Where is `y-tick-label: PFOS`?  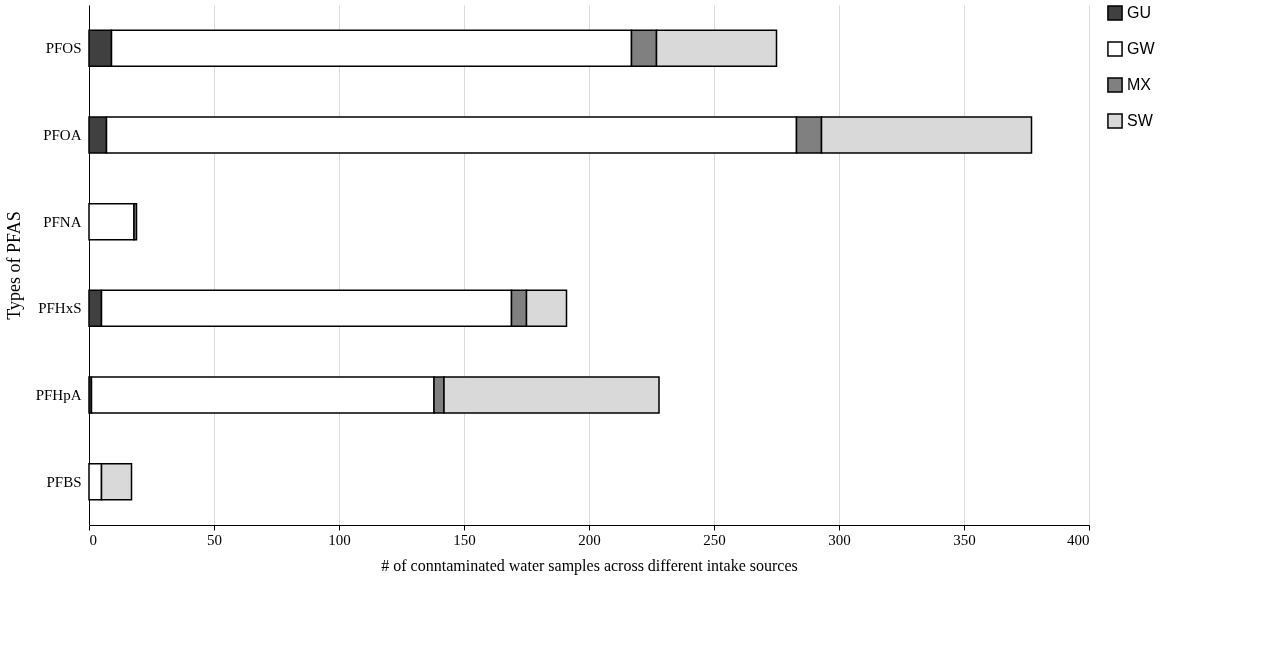 y-tick-label: PFOS is located at coordinates (63, 48).